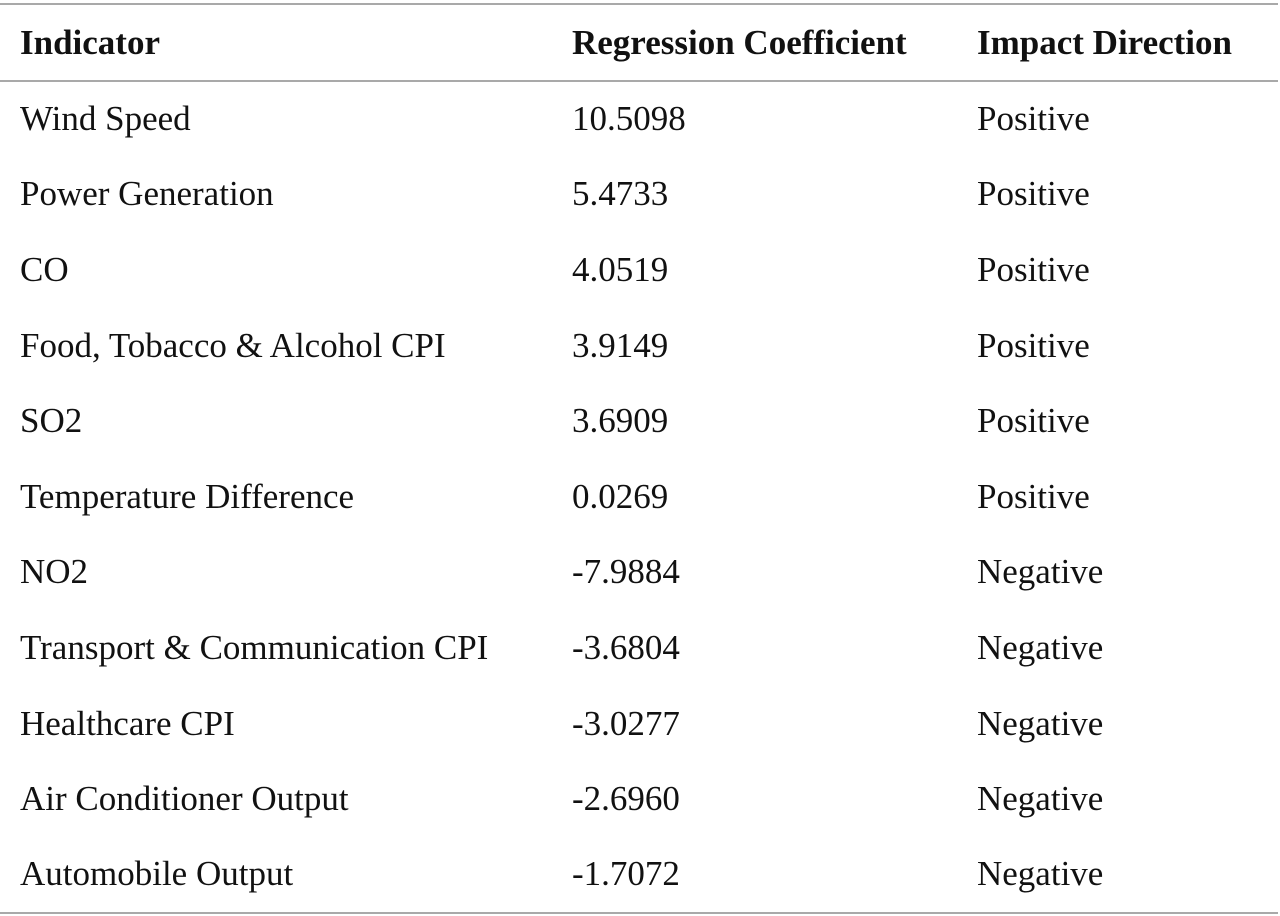 This screenshot has height=916, width=1280. Describe the element at coordinates (629, 119) in the screenshot. I see `cell-coefficient: 10.5098` at that location.